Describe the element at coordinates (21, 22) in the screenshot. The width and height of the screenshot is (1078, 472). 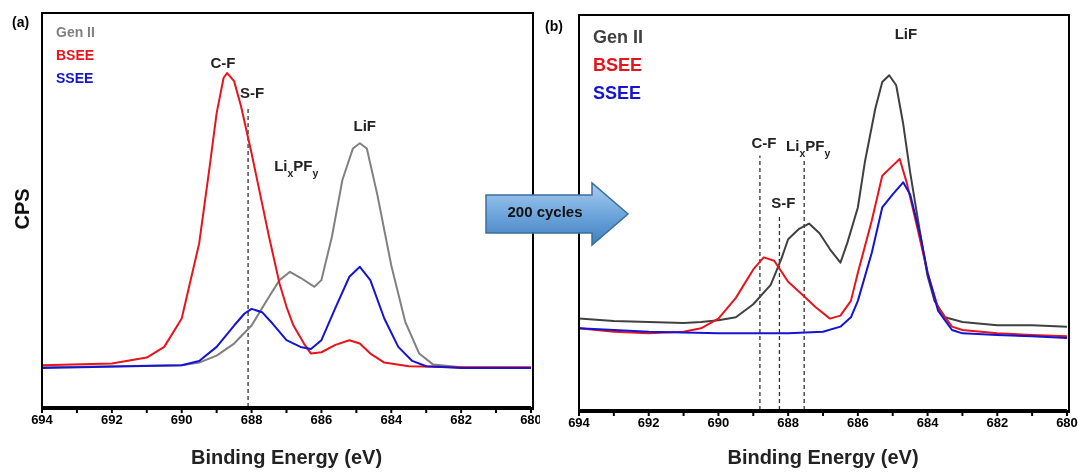
I see `chart-title: (a)` at that location.